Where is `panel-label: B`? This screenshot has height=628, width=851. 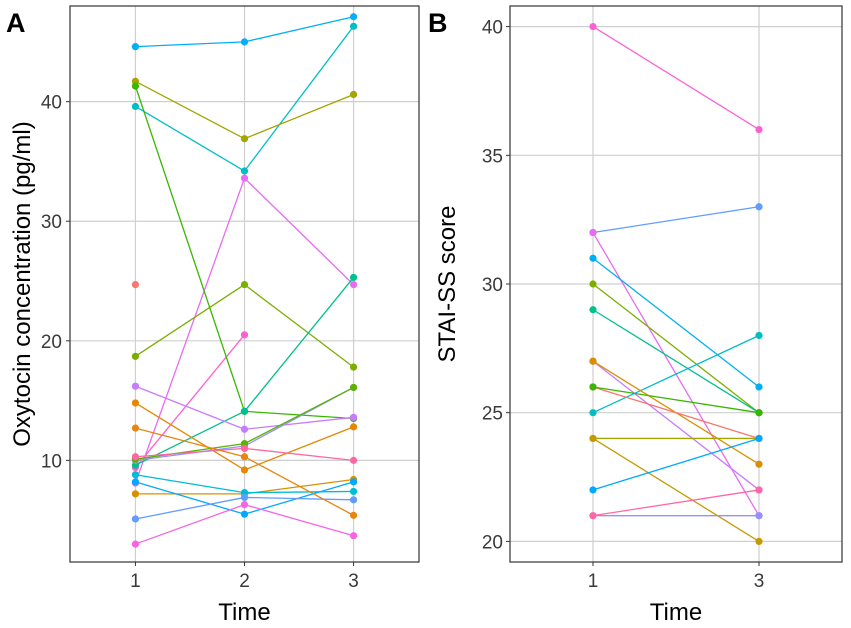
panel-label: B is located at coordinates (438, 23).